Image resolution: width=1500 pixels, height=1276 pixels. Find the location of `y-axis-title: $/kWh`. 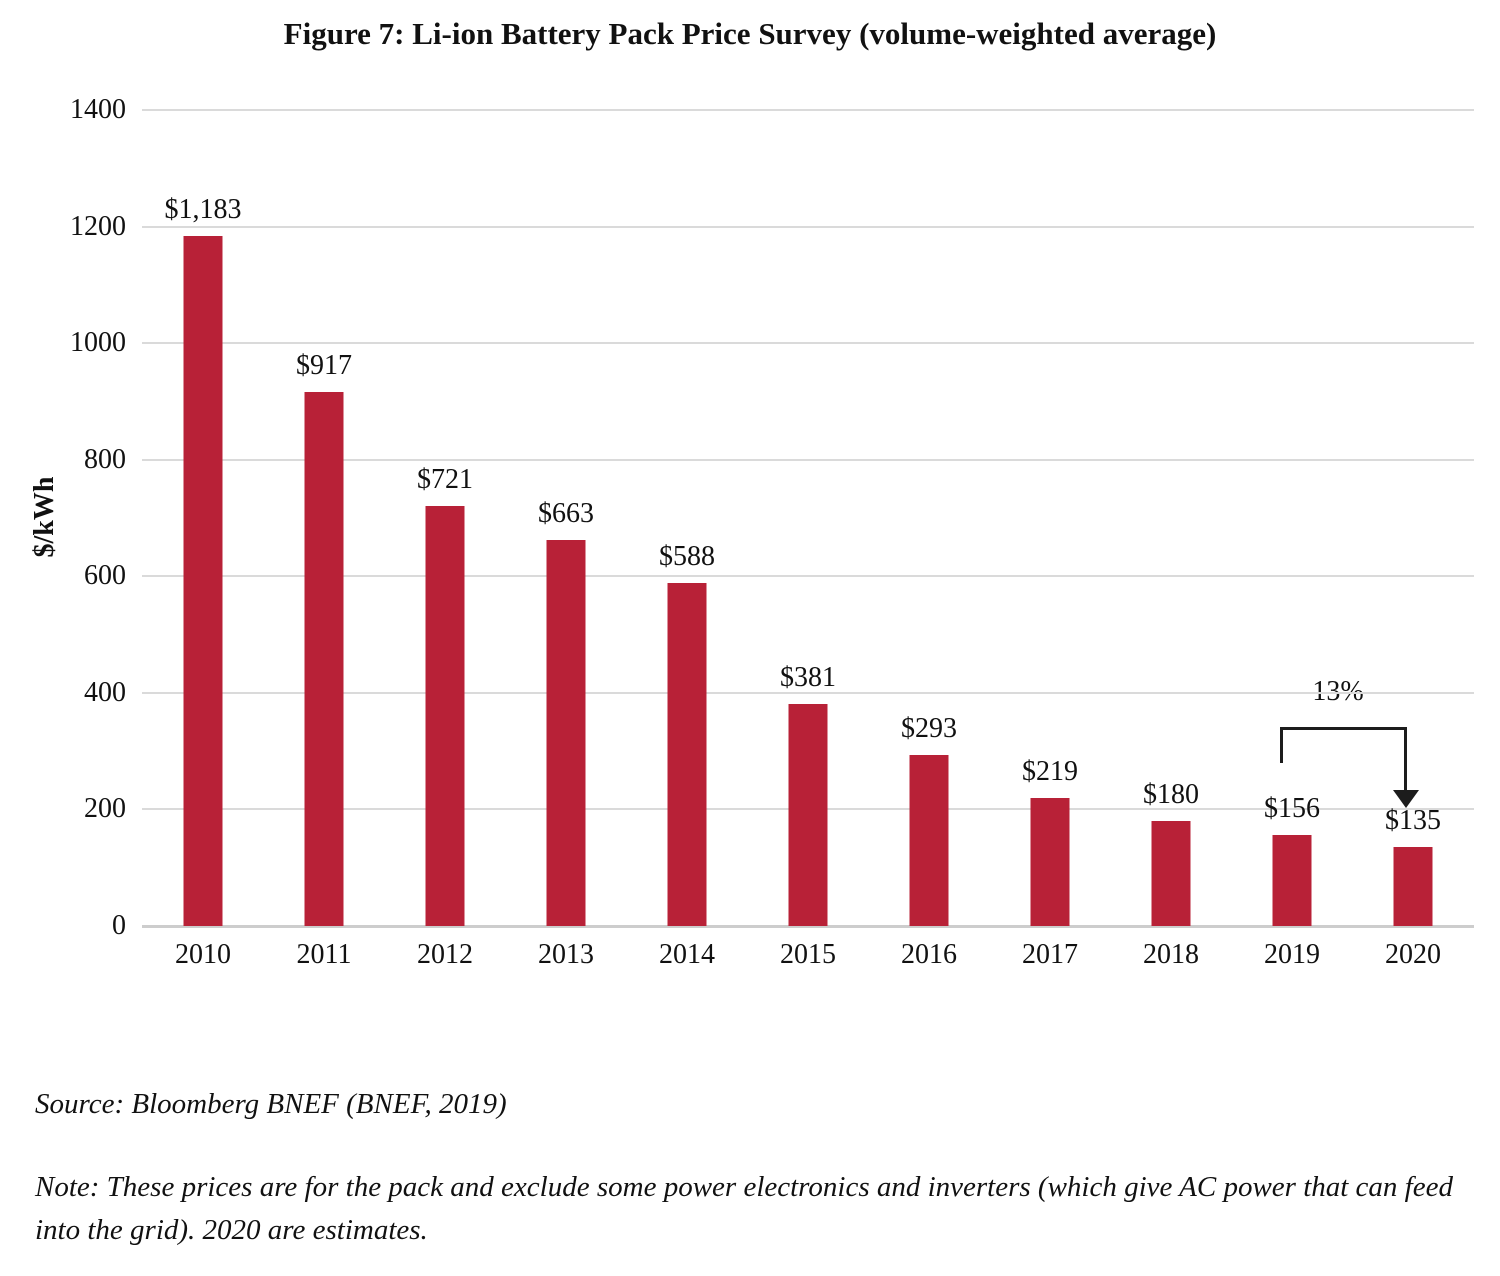

y-axis-title: $/kWh is located at coordinates (44, 517).